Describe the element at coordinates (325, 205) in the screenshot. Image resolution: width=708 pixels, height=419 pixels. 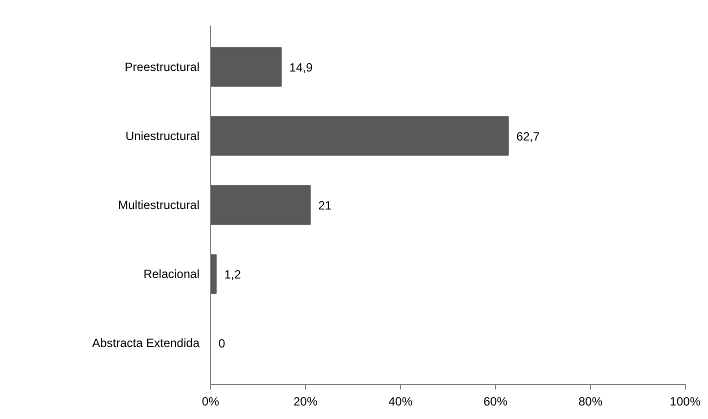
I see `data-label: 21` at that location.